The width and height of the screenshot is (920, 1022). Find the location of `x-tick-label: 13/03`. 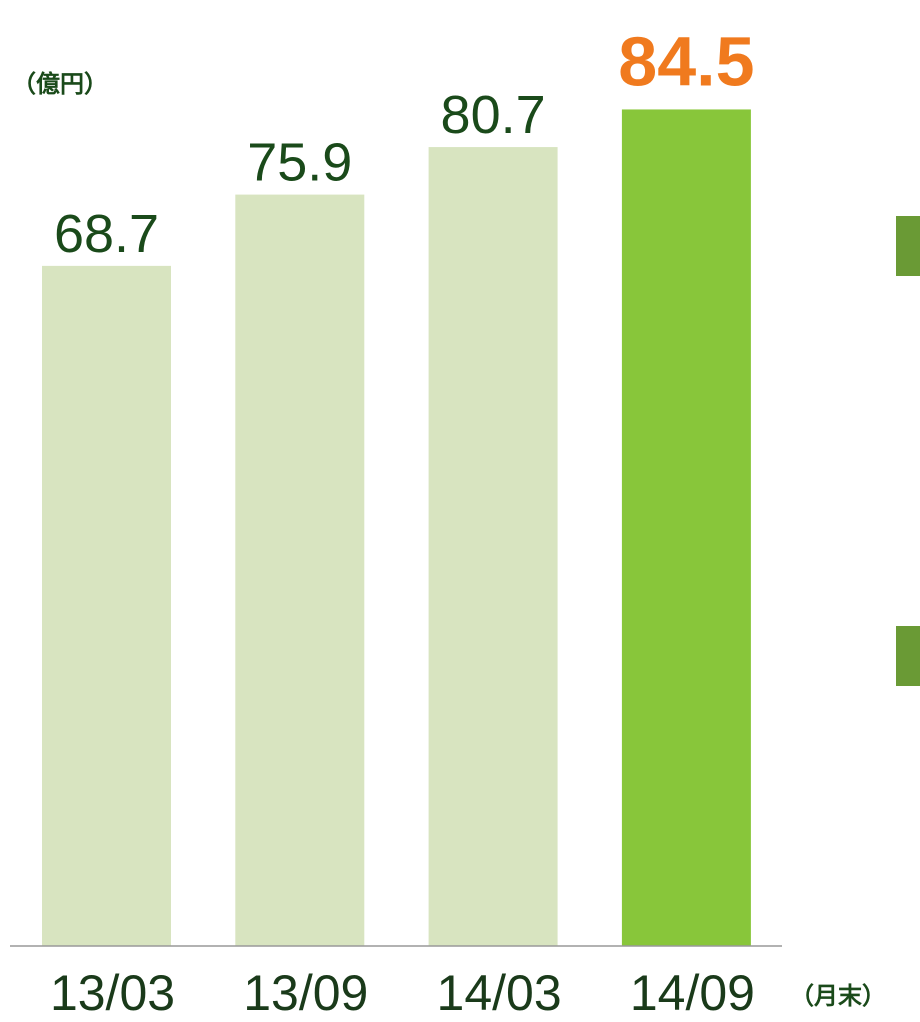

x-tick-label: 13/03 is located at coordinates (112, 993).